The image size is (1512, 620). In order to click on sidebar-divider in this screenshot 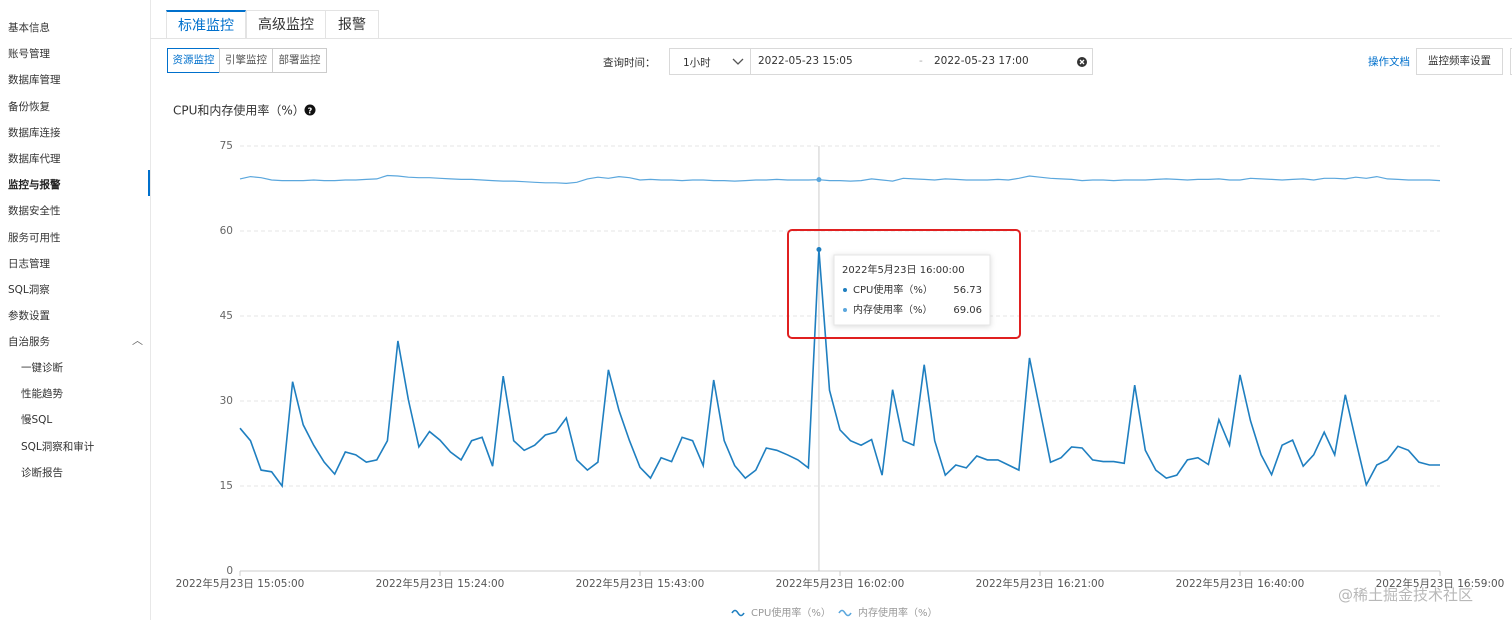, I will do `click(150, 310)`.